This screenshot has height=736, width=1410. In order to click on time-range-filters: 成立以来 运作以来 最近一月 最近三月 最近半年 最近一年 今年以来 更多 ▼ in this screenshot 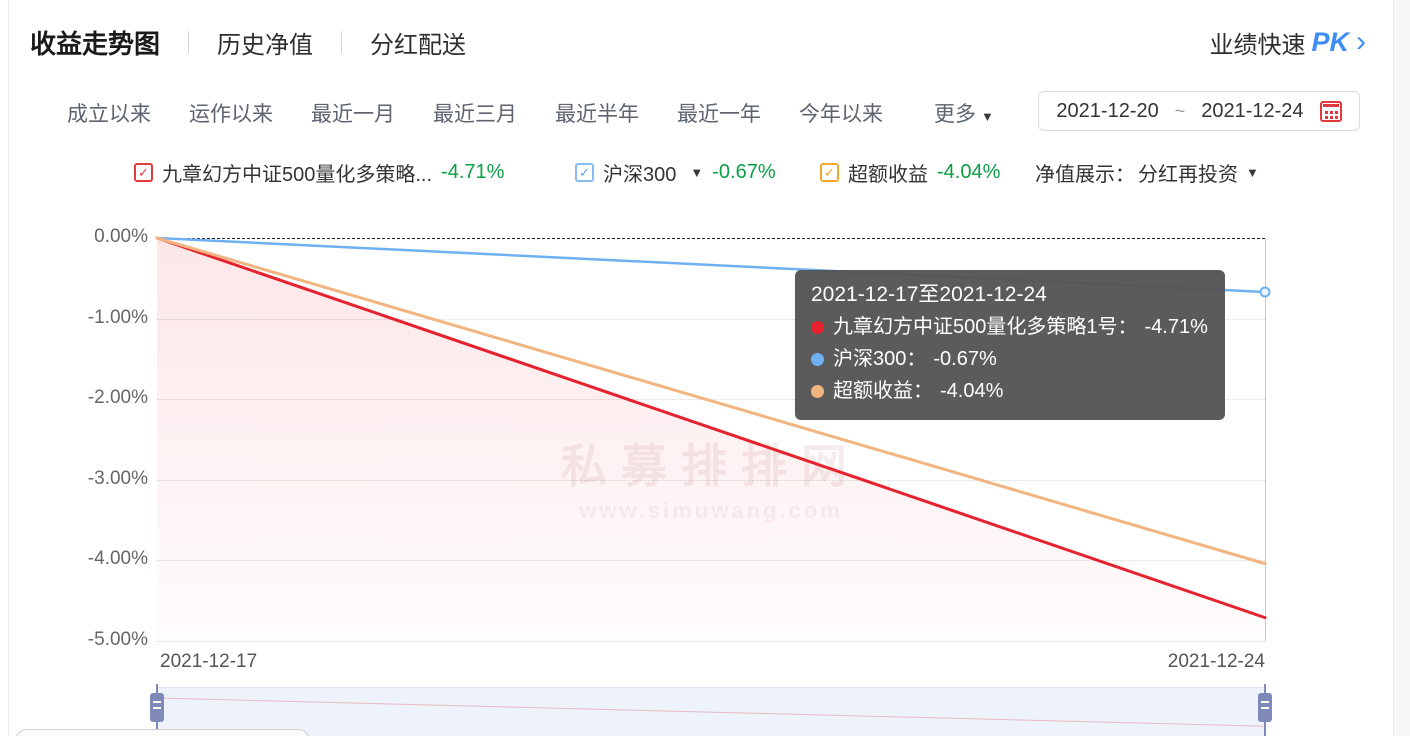, I will do `click(705, 113)`.